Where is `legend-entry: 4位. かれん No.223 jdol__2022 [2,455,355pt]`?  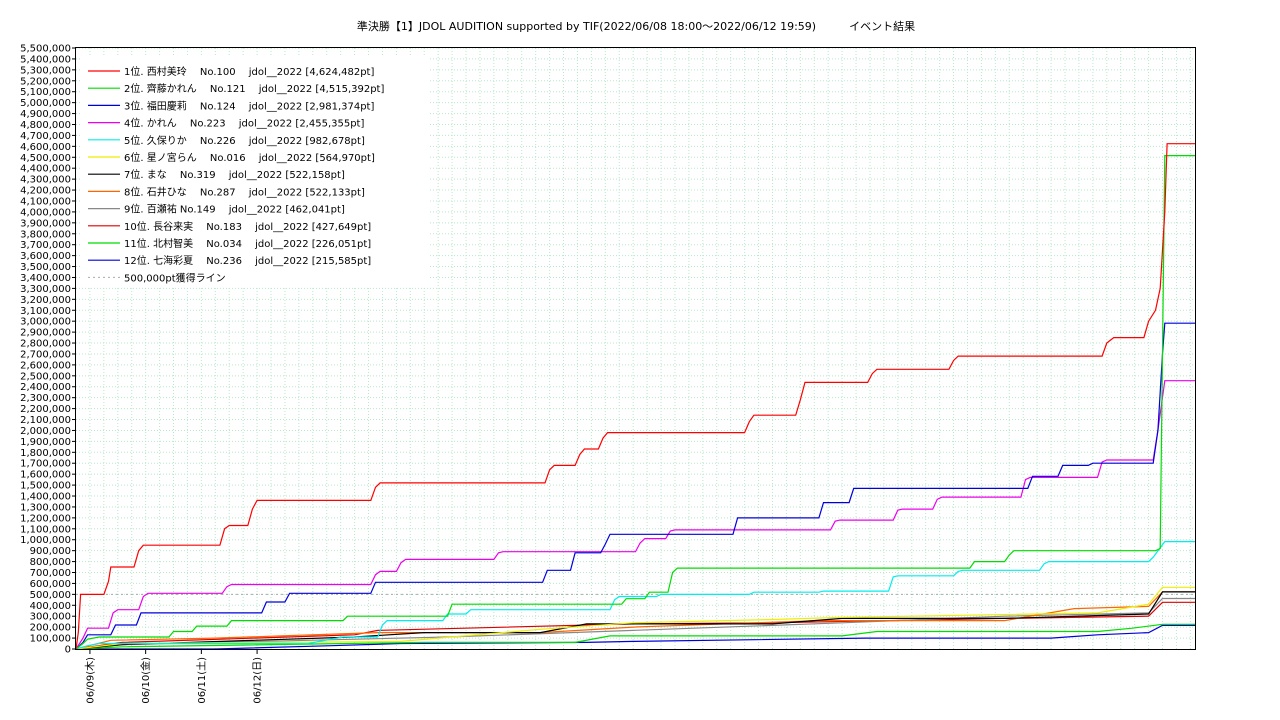 legend-entry: 4位. かれん No.223 jdol__2022 [2,455,355pt] is located at coordinates (244, 123).